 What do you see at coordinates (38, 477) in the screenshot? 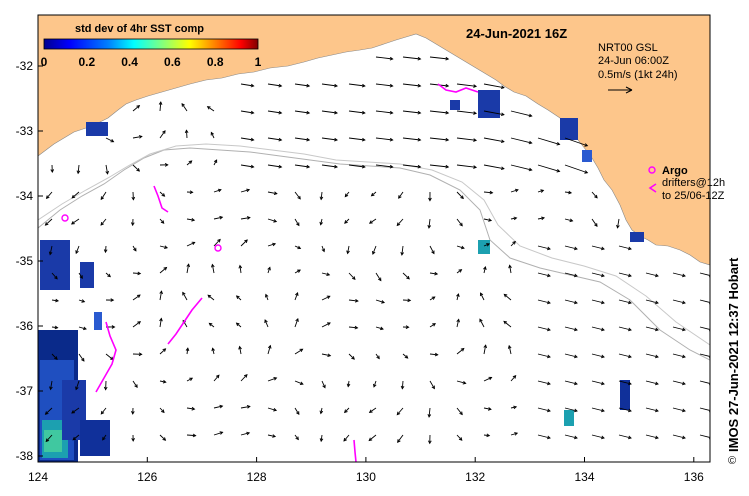
I see `x-tick-label: 124` at bounding box center [38, 477].